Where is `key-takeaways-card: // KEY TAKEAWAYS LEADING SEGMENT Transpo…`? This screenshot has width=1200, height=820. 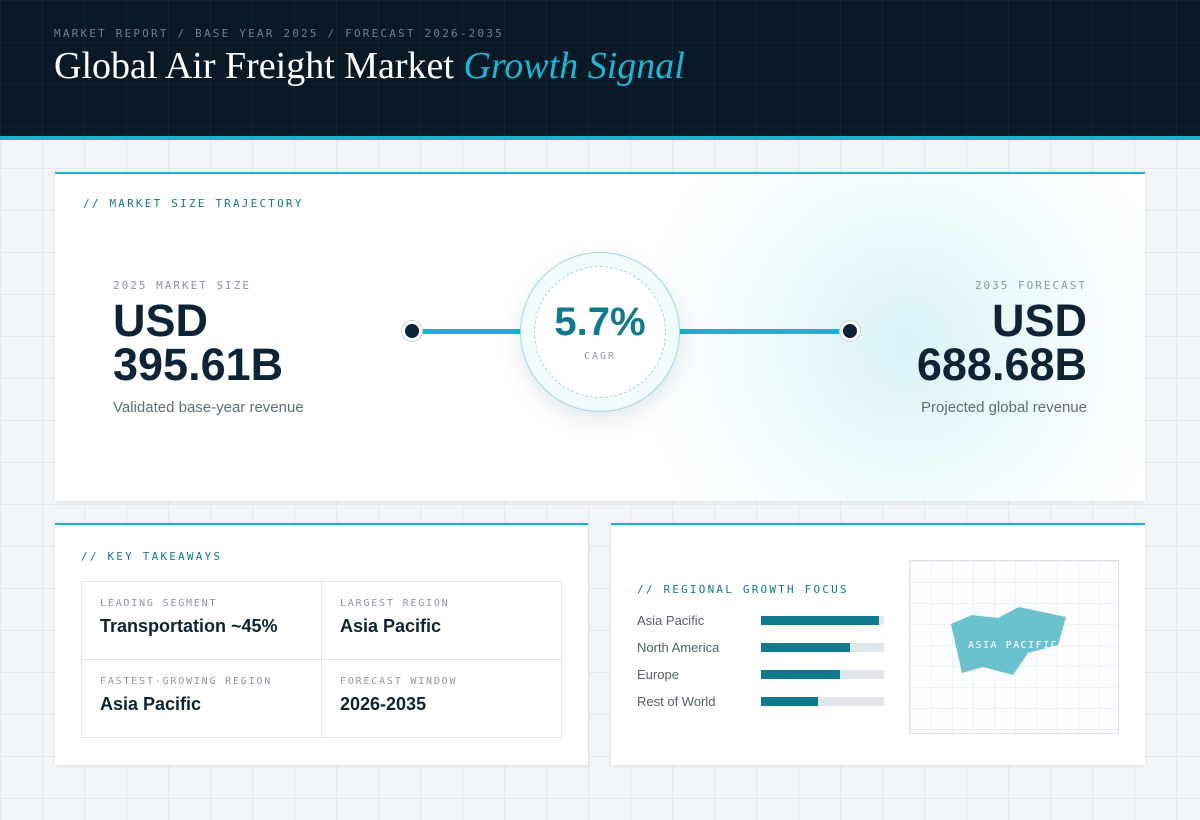 key-takeaways-card: // KEY TAKEAWAYS LEADING SEGMENT Transpo… is located at coordinates (321, 644).